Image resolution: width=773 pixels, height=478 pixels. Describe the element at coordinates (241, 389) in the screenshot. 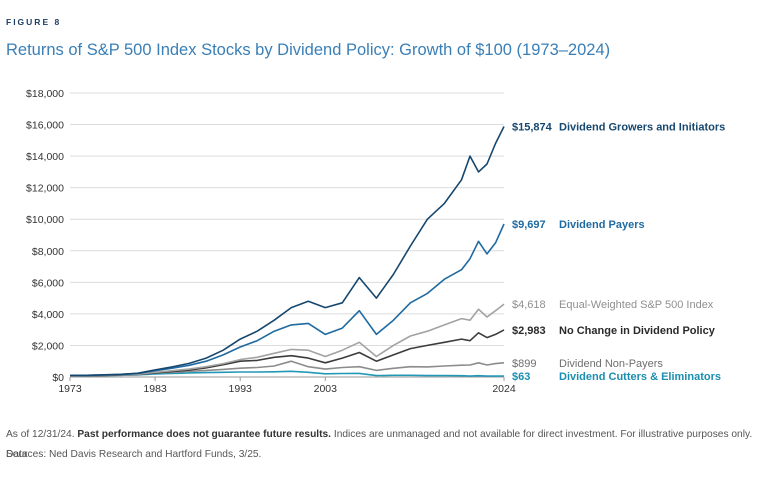

I see `x-tick-label: 1993` at that location.